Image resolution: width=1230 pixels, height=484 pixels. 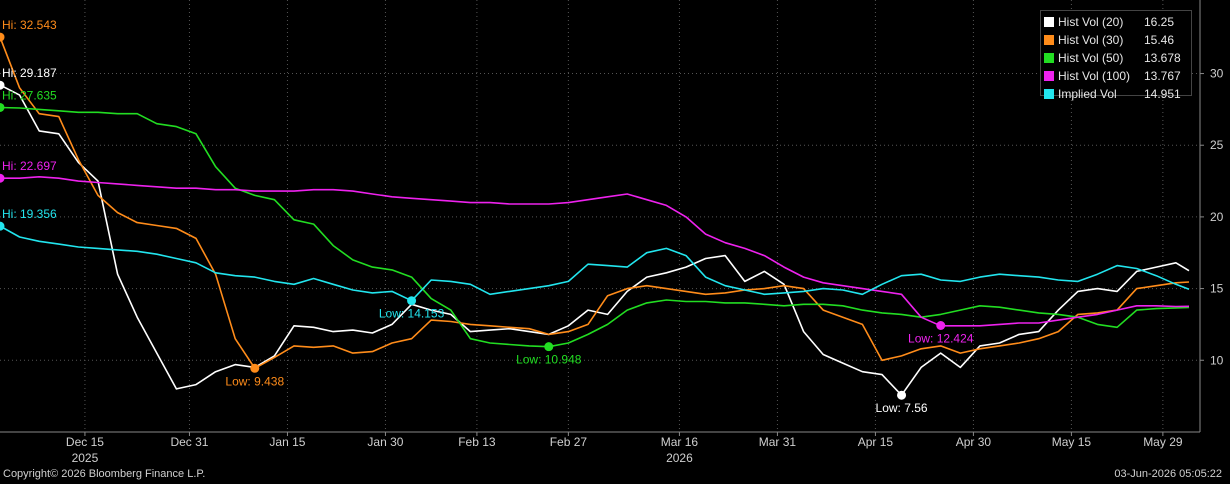 What do you see at coordinates (1168, 474) in the screenshot?
I see `timestamp-text: 03-Jun-2026 05:05:22` at bounding box center [1168, 474].